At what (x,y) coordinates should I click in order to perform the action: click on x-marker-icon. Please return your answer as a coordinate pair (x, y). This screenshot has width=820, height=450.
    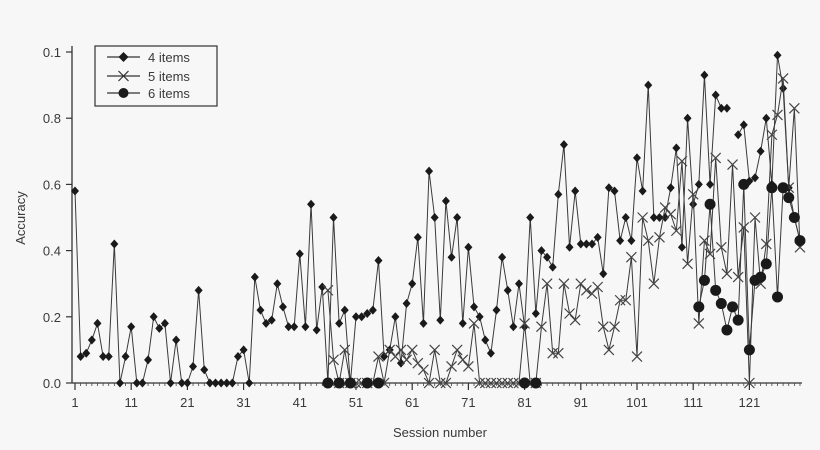
    Looking at the image, I should click on (123, 76).